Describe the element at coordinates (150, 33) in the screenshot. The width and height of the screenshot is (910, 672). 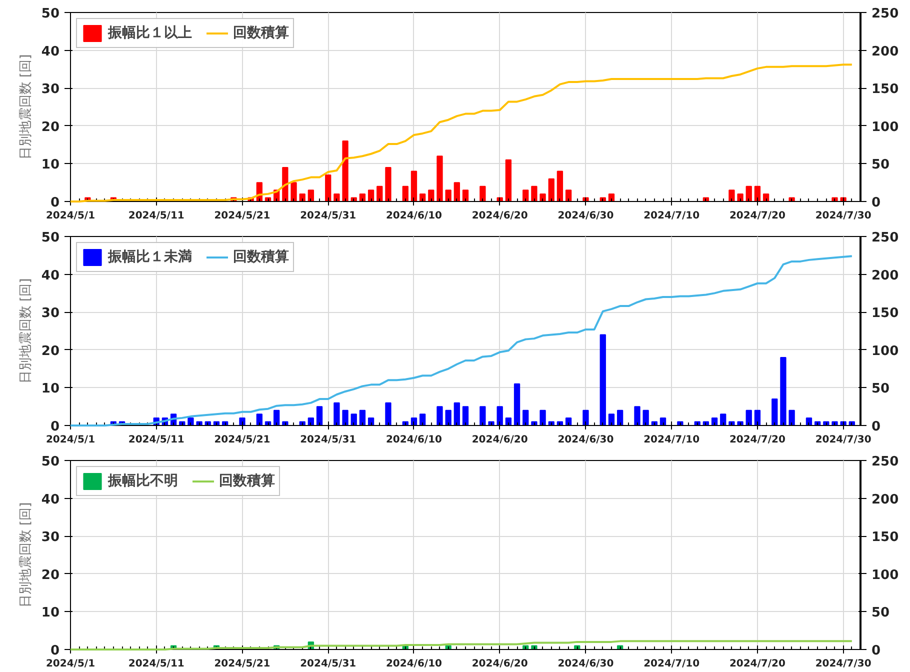
I see `legend-label: 振幅比１以上` at that location.